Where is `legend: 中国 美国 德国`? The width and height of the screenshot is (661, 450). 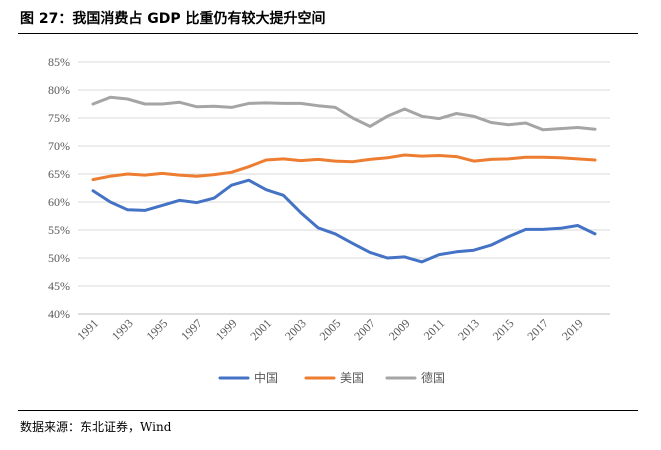
legend: 中国 美国 德国 is located at coordinates (331, 377).